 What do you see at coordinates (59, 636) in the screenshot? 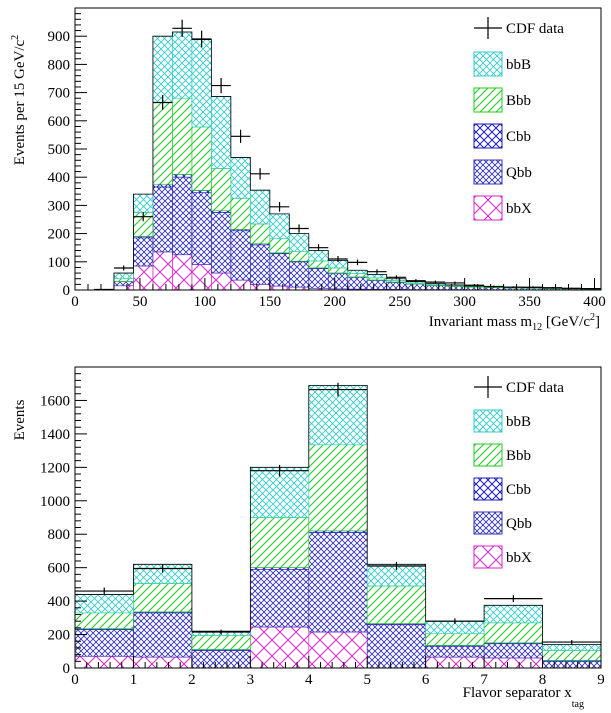
I see `flavor-y-tick-label: 200` at bounding box center [59, 636].